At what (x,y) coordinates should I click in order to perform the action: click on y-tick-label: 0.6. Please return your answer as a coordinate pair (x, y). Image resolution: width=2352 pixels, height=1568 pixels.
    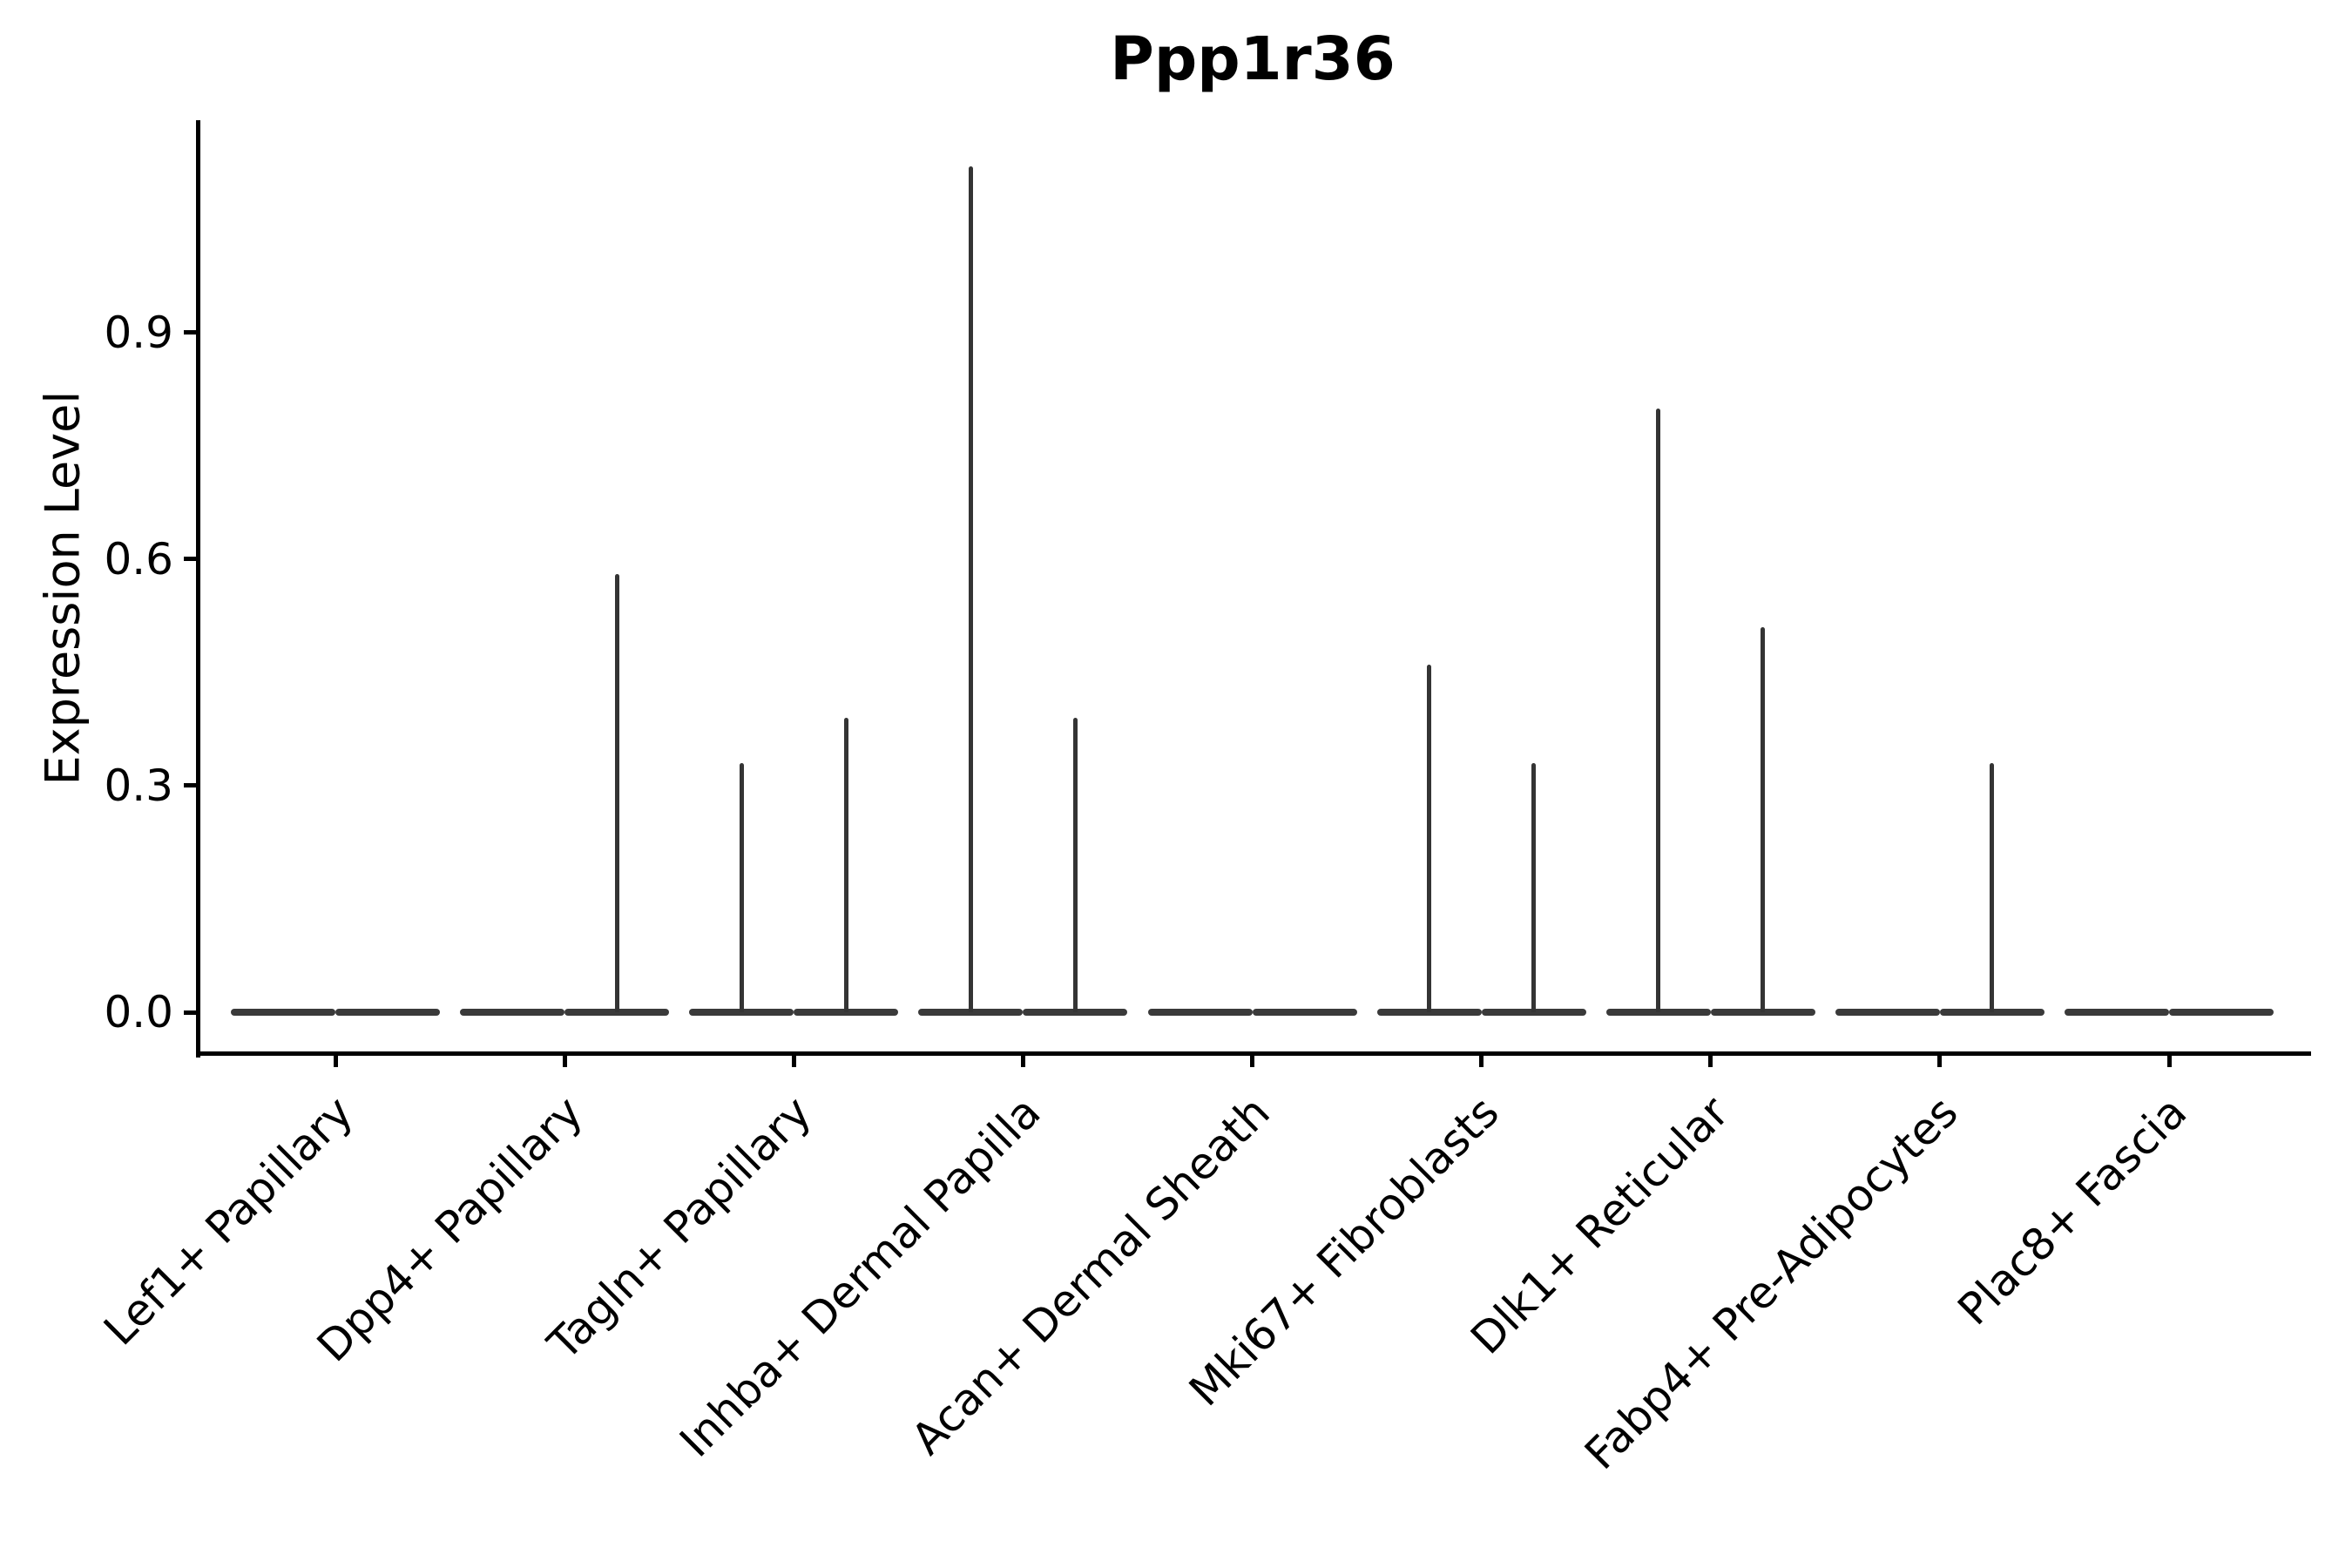
    Looking at the image, I should click on (138, 559).